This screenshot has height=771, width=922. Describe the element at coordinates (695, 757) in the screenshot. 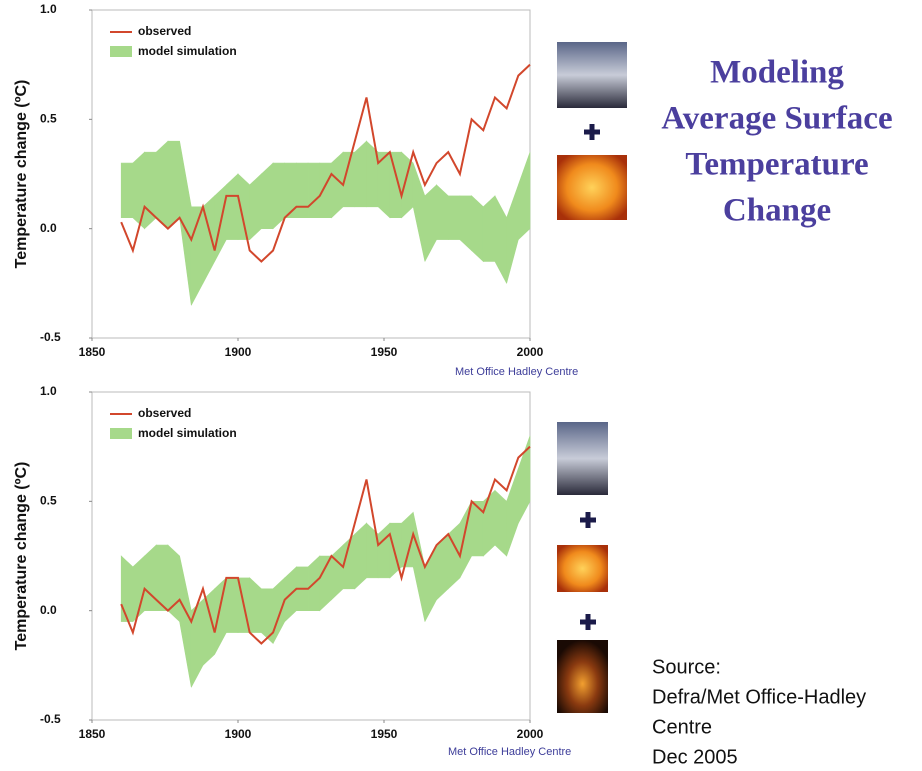

I see `source-text: Dec 2005` at that location.